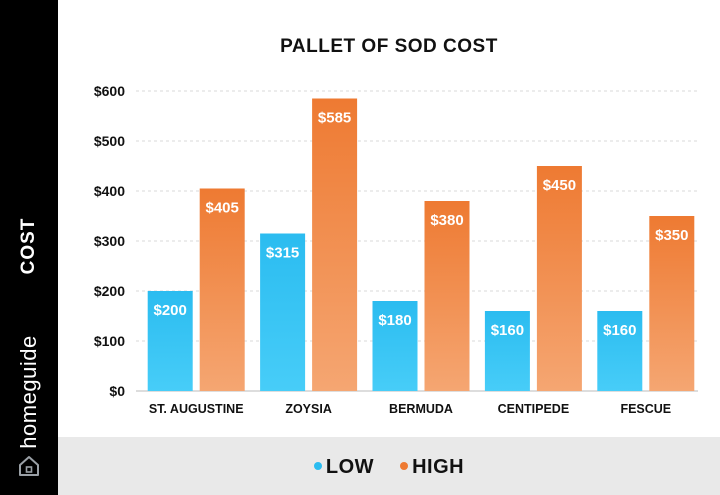 This screenshot has height=495, width=720. I want to click on legend-item-low: LOW, so click(344, 467).